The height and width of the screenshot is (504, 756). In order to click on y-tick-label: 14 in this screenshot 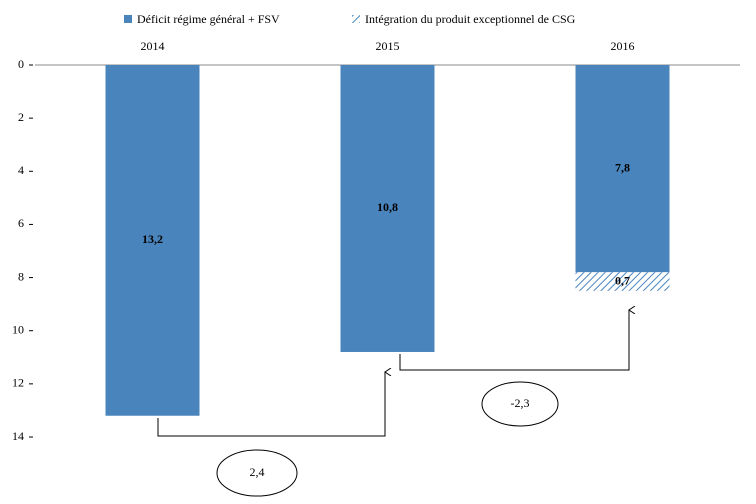, I will do `click(18, 436)`.